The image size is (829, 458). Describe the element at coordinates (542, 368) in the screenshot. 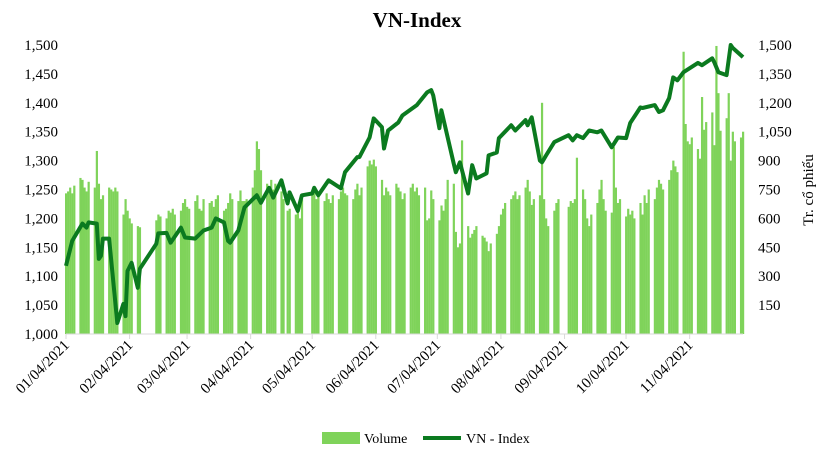

I see `x-tick-label: 09/04/2021` at that location.